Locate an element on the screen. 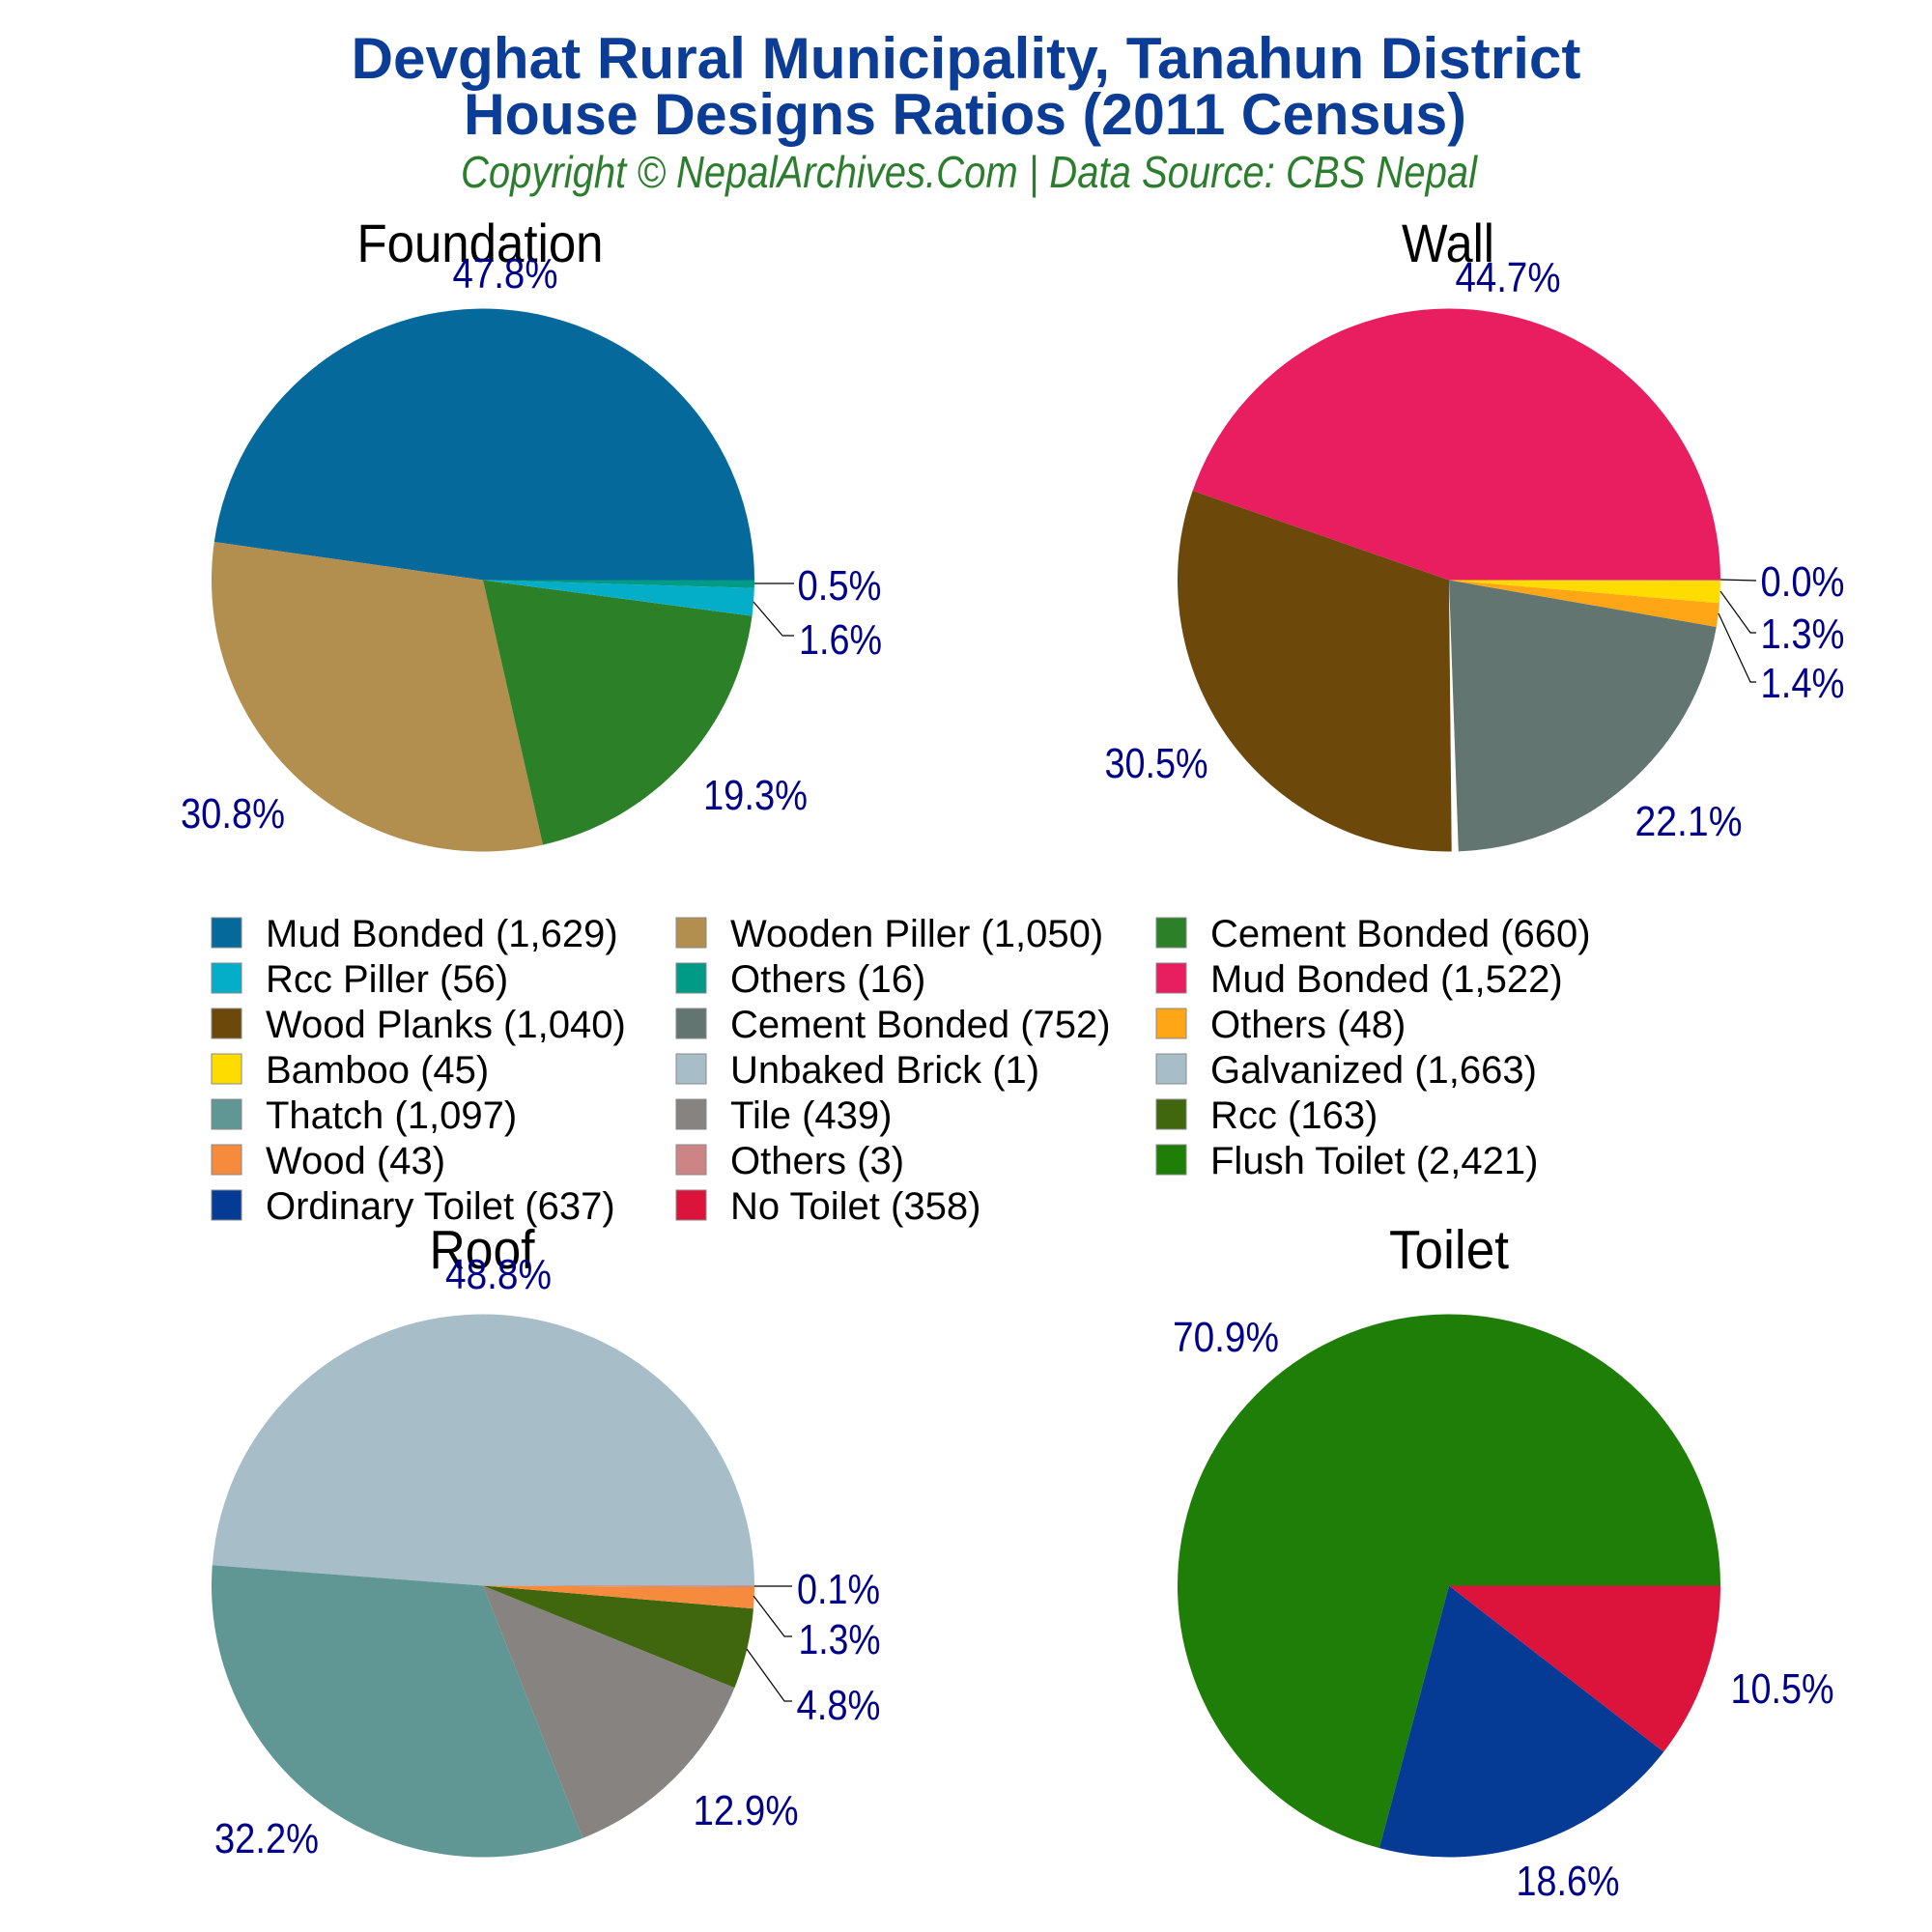 The image size is (1932, 1932). svg-text: Wall is located at coordinates (1448, 243).